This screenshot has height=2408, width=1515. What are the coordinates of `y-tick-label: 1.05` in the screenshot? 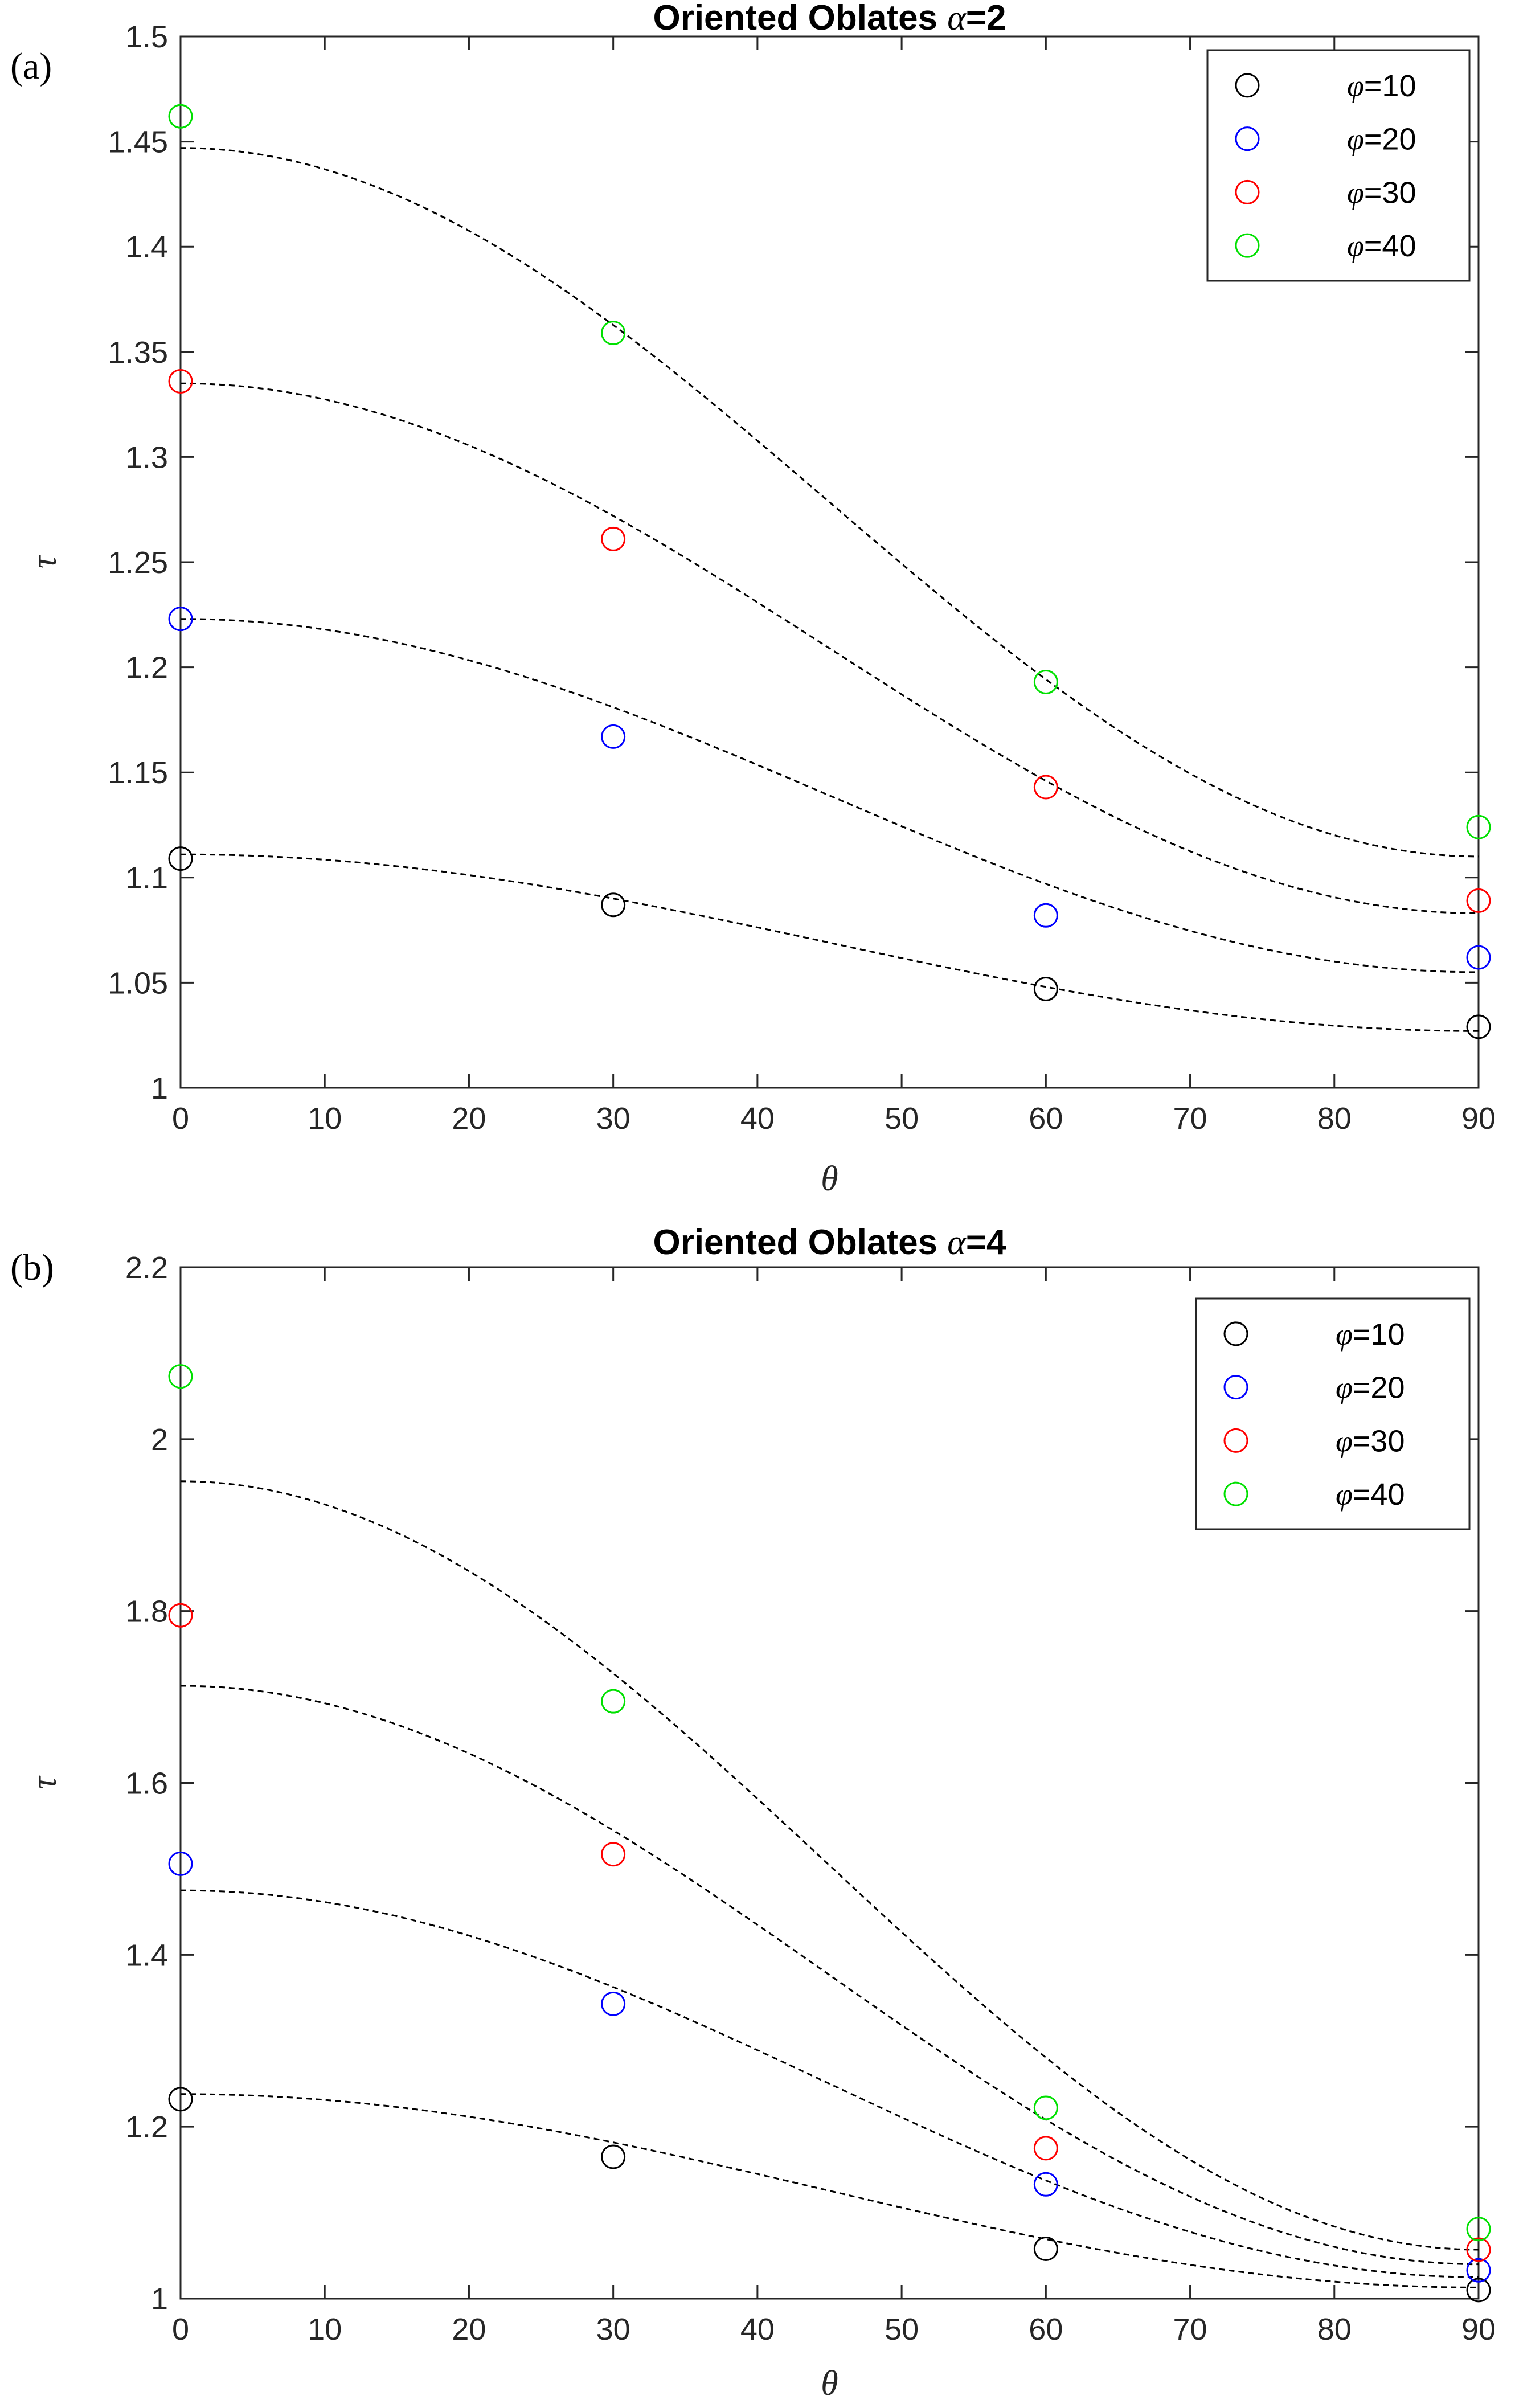 It's located at (138, 983).